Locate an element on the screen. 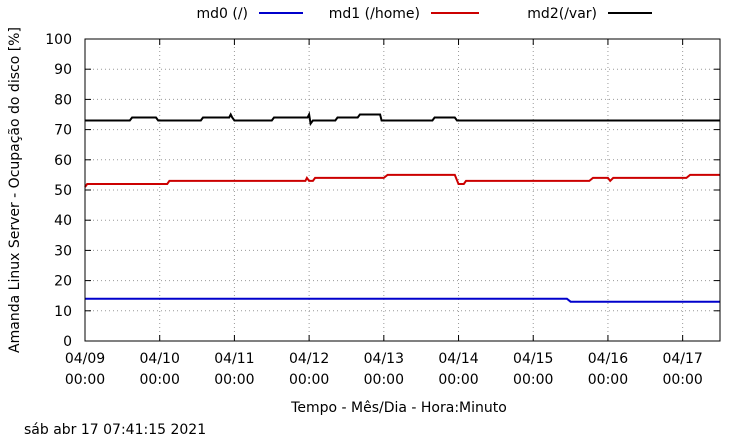 This screenshot has height=440, width=750. x-tick-date-label: 04/14 is located at coordinates (458, 359).